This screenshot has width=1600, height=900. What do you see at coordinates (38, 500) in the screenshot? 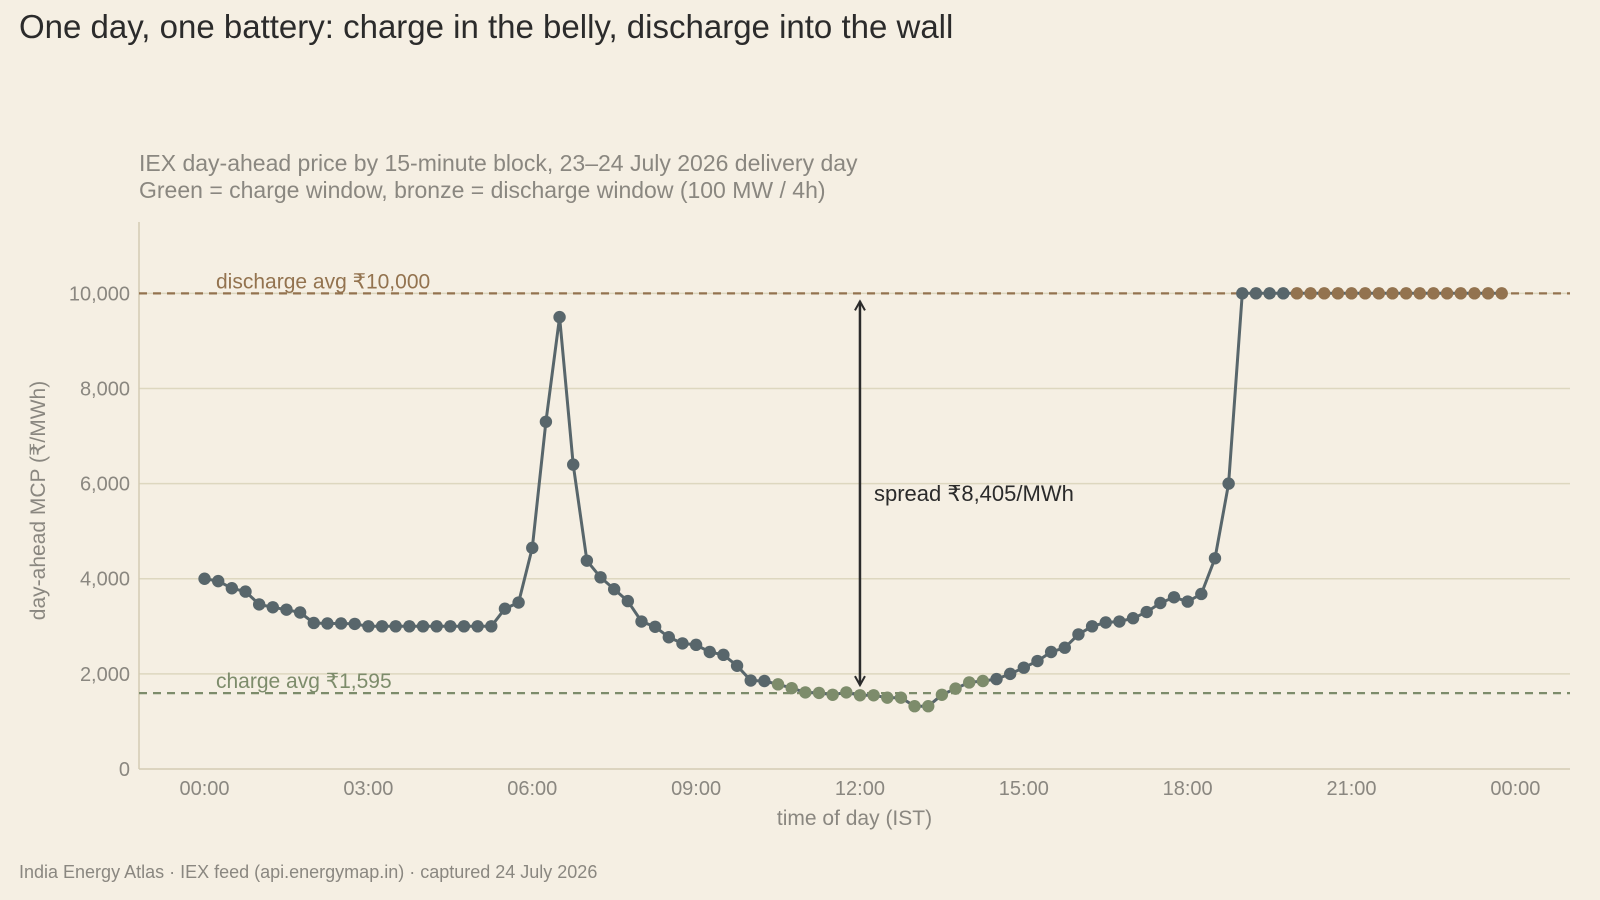
I see `y-axis-label: day-ahead MCP (₹/MWh)` at bounding box center [38, 500].